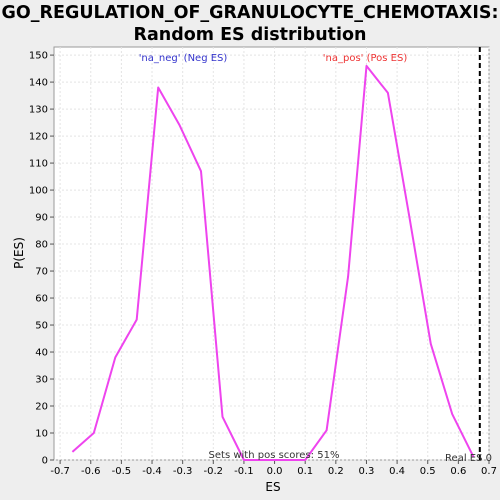  What do you see at coordinates (250, 13) in the screenshot?
I see `chart-title-line-1: GO_REGULATION_OF_GRANULOCYTE_CHEMOTAXIS:` at bounding box center [250, 13].